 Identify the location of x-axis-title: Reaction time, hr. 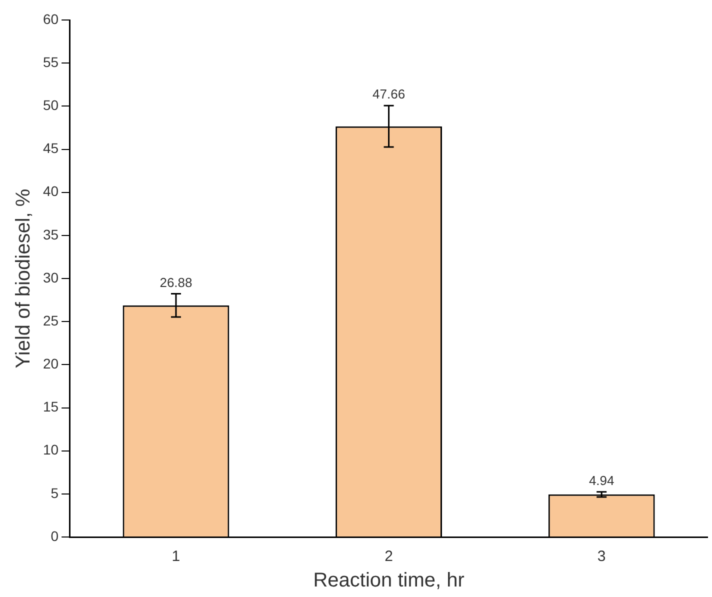
(389, 581).